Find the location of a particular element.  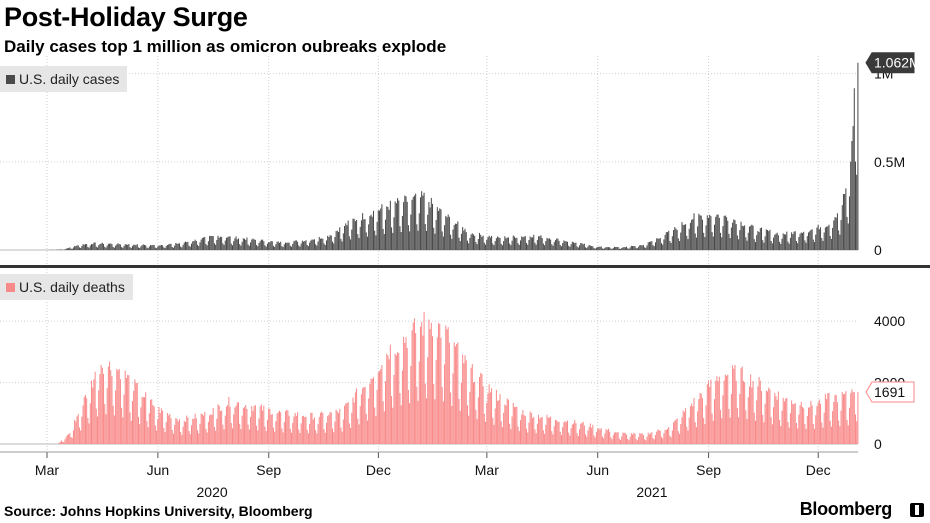

cases-legend: U.S. daily cases is located at coordinates (64, 79).